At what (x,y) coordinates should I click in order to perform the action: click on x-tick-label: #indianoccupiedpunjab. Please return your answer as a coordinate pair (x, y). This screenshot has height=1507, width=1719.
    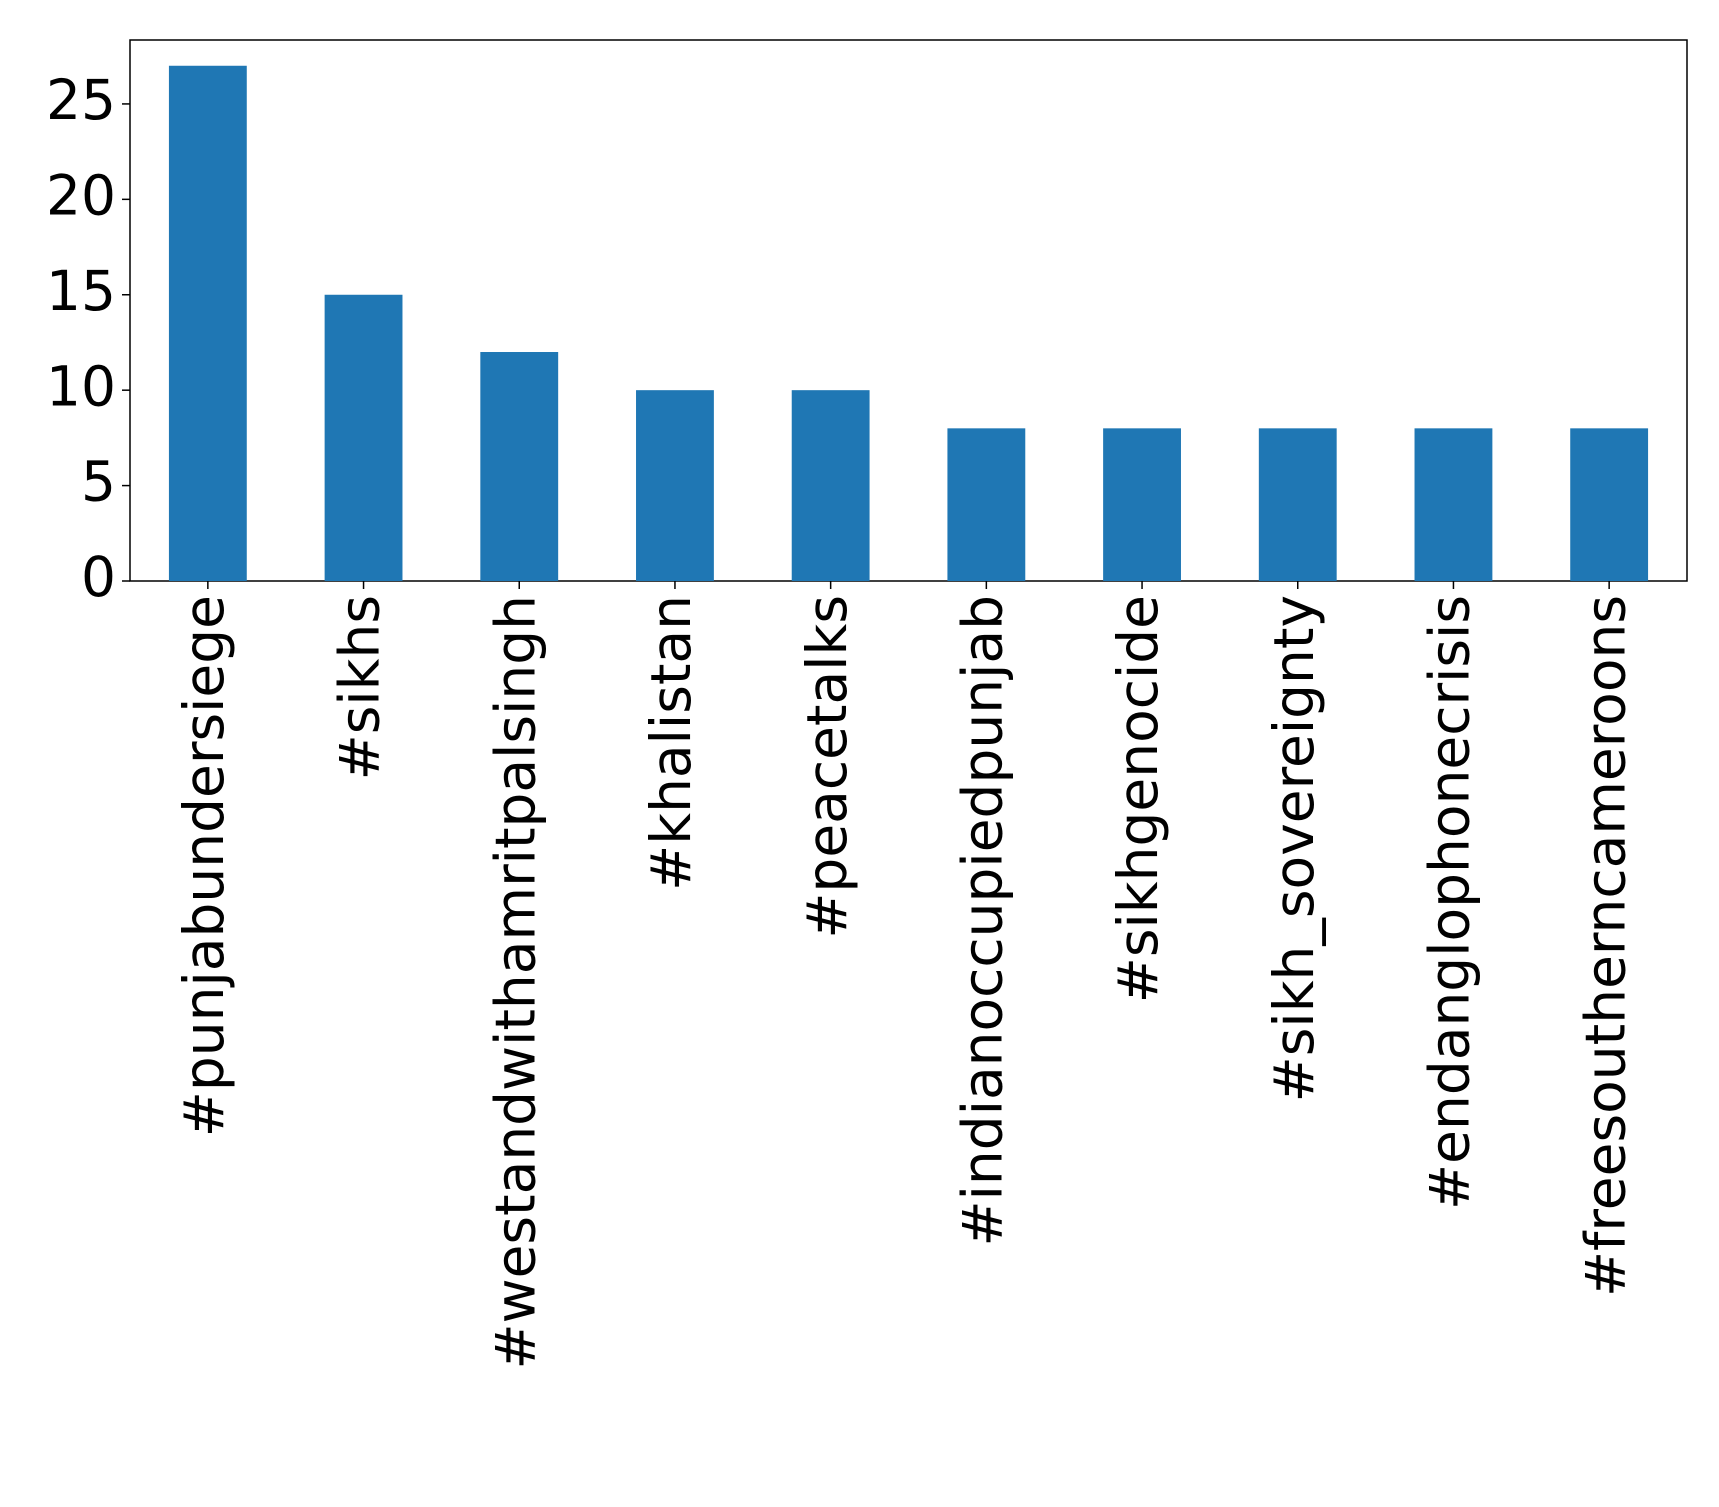
    Looking at the image, I should click on (982, 920).